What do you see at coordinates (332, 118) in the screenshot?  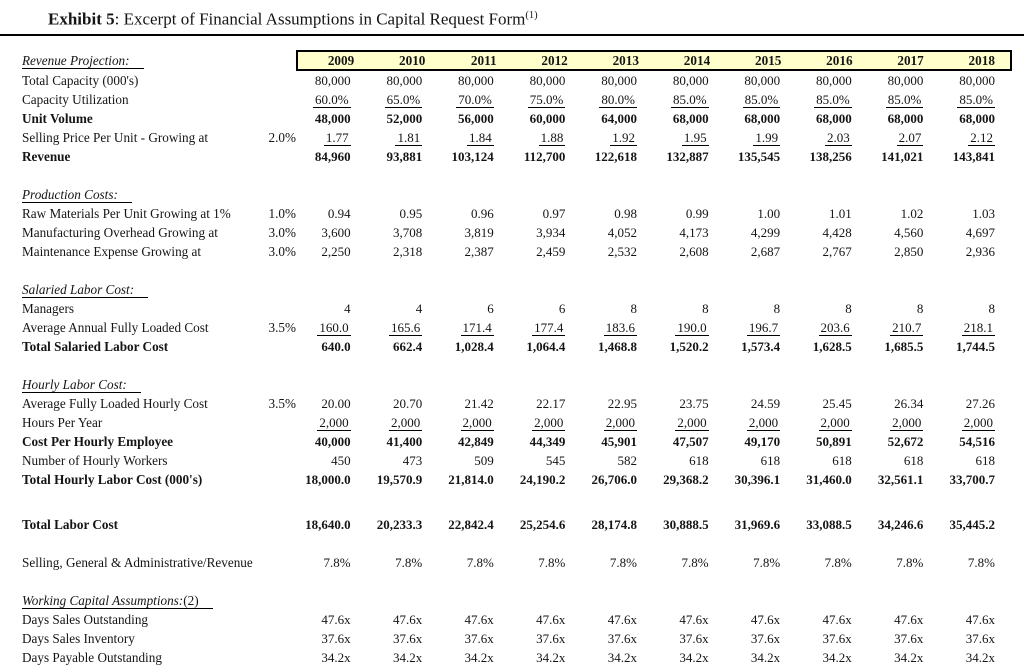 I see `cell-value: 48,000` at bounding box center [332, 118].